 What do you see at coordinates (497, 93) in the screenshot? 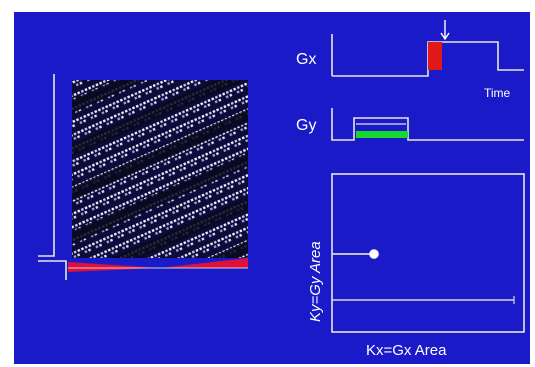
I see `time-label: Time` at bounding box center [497, 93].